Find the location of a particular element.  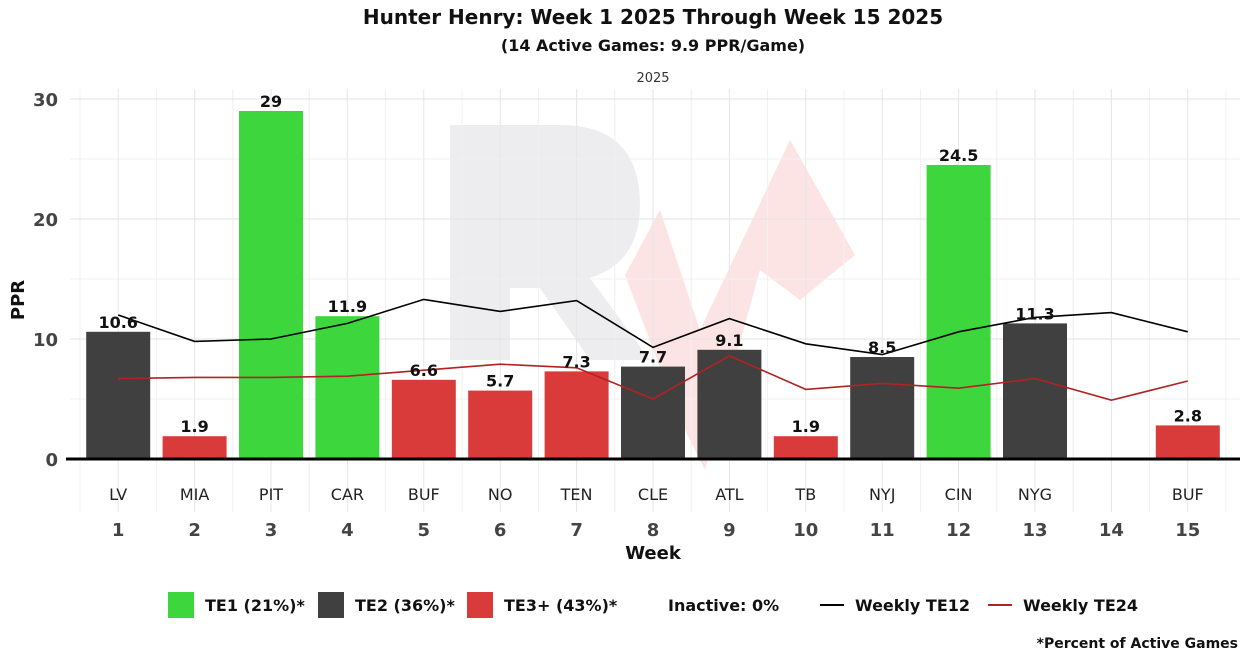

footnote: *Percent of Active Games is located at coordinates (1137, 644).